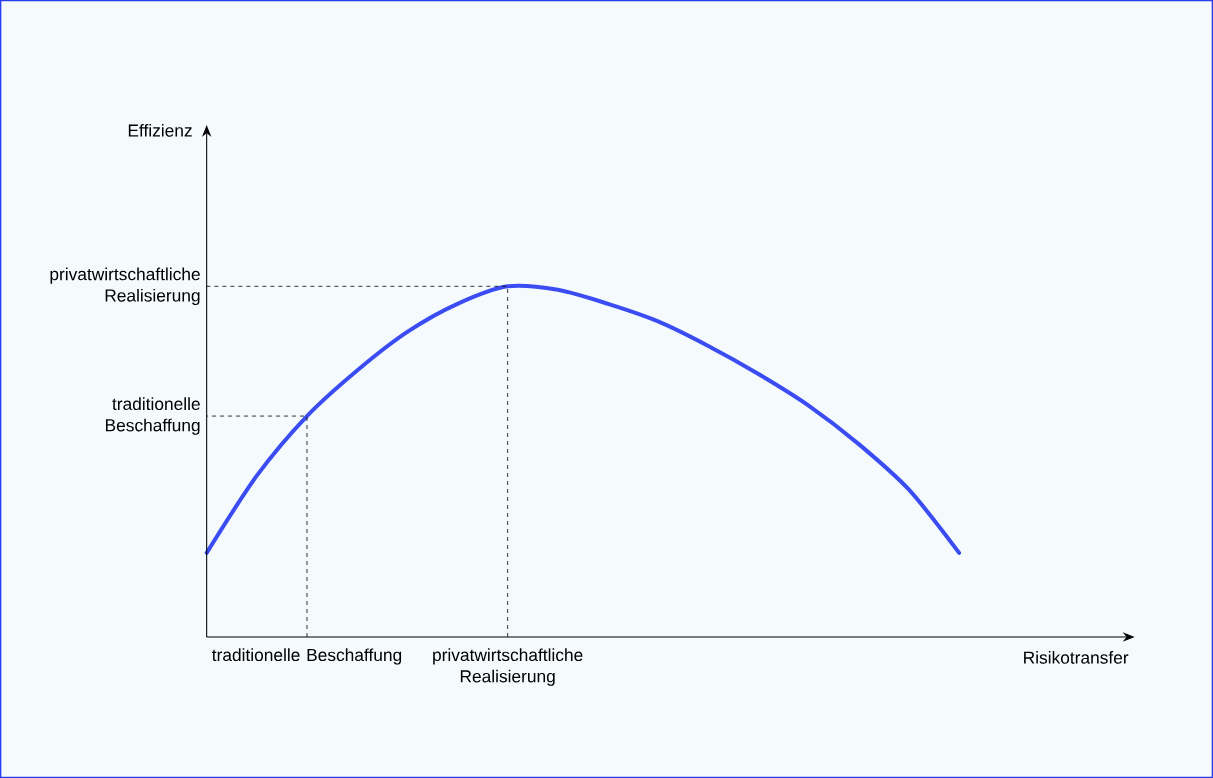  Describe the element at coordinates (152, 416) in the screenshot. I see `annotation: traditionelle Beschaffung` at that location.